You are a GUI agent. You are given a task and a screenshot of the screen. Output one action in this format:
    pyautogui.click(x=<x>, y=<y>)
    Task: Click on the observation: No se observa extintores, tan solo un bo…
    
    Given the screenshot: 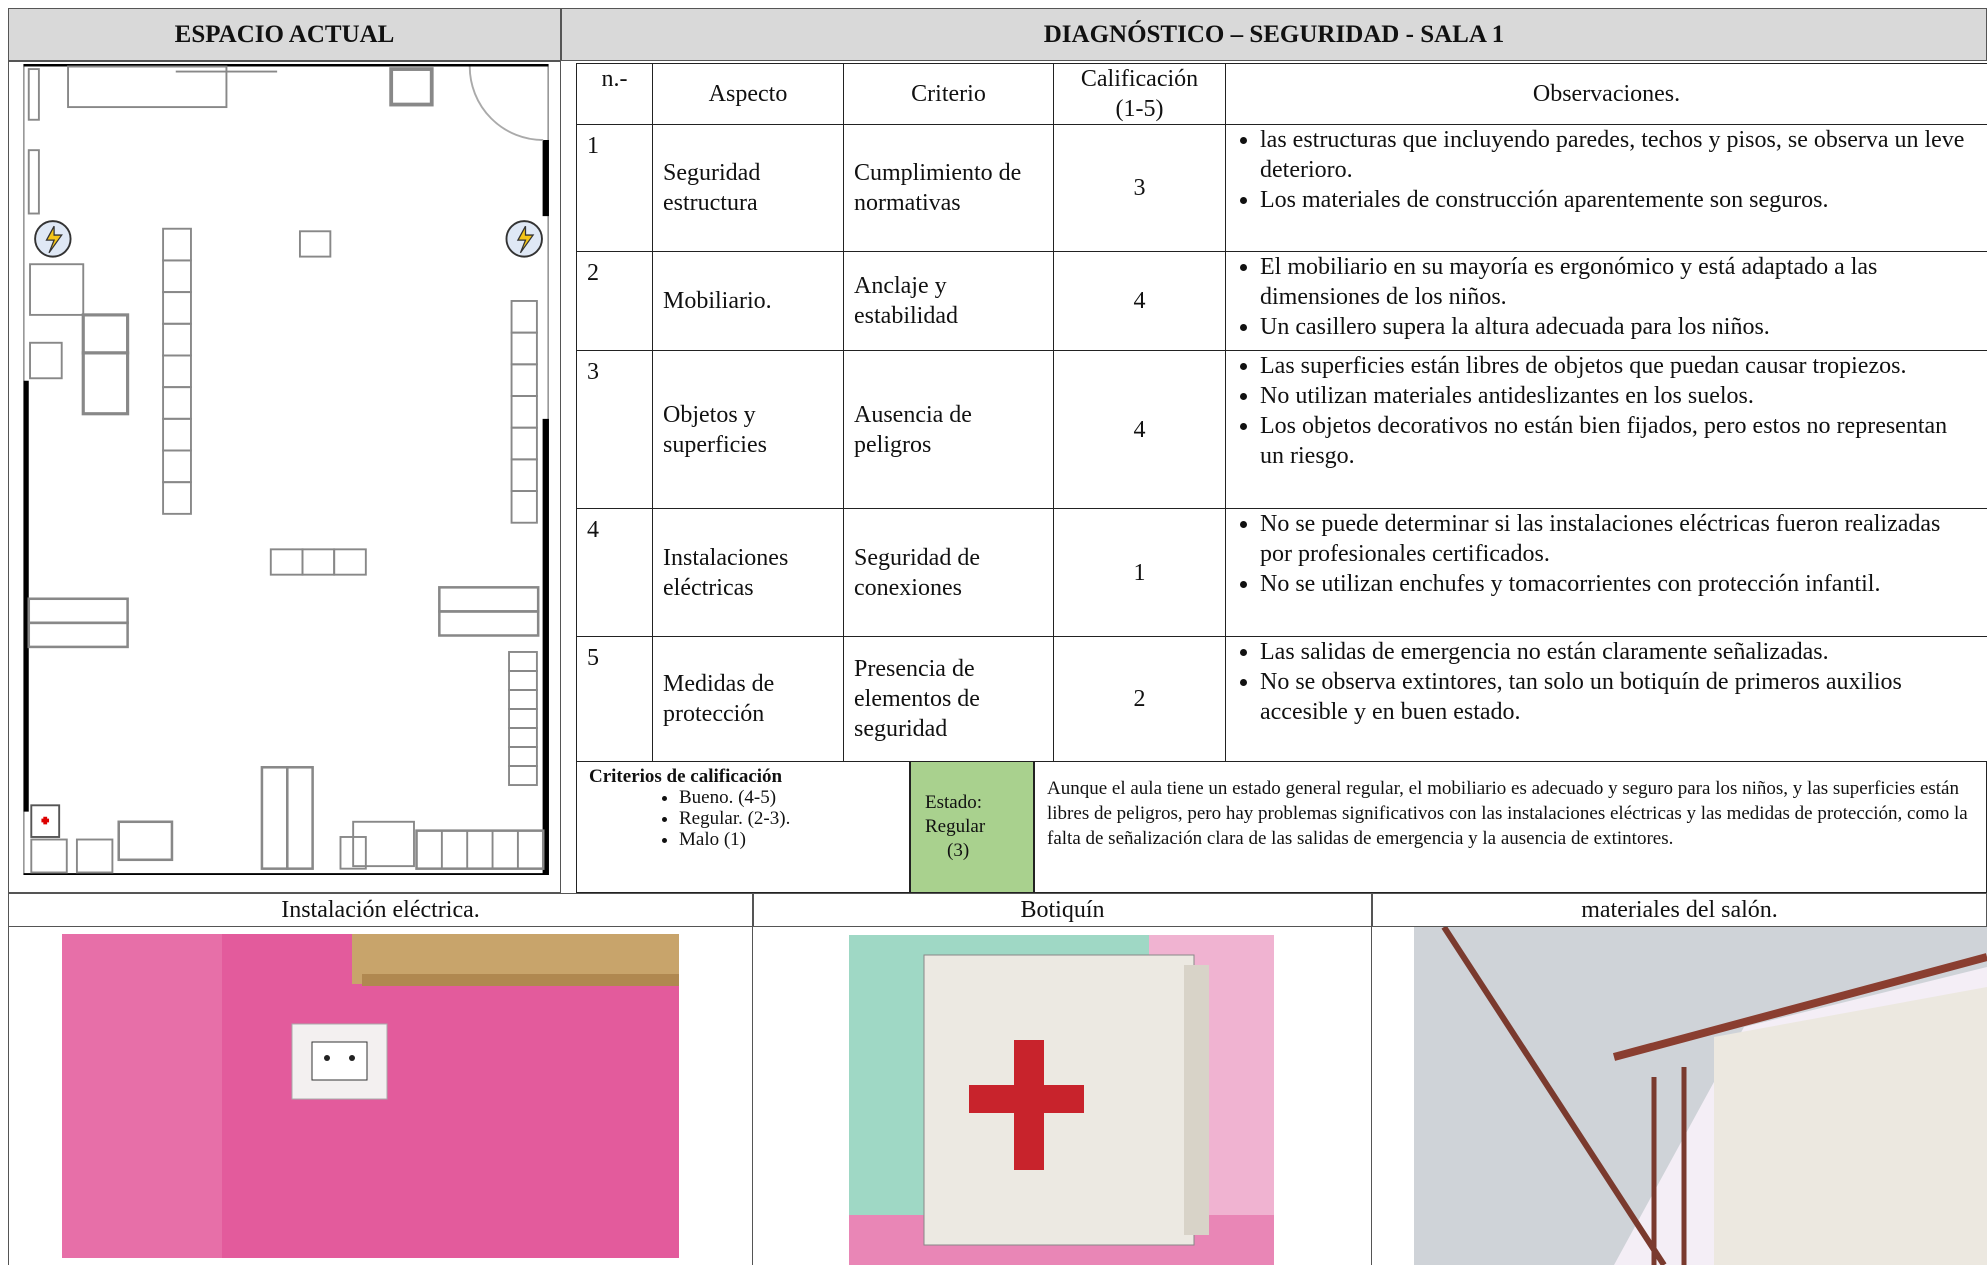 What is the action you would take?
    pyautogui.click(x=1618, y=697)
    